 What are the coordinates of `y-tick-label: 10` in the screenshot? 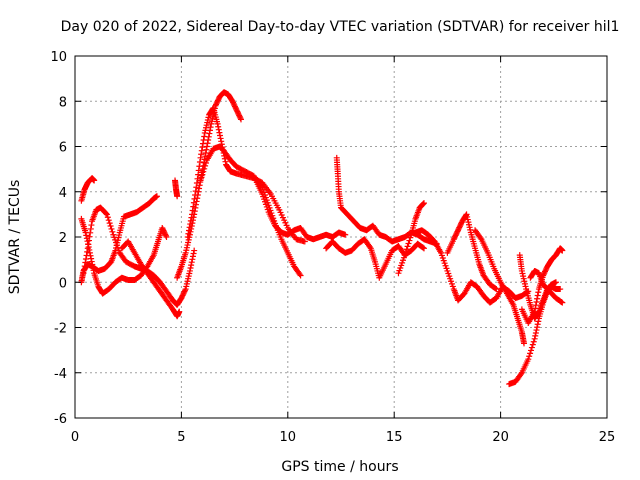 It's located at (58, 57).